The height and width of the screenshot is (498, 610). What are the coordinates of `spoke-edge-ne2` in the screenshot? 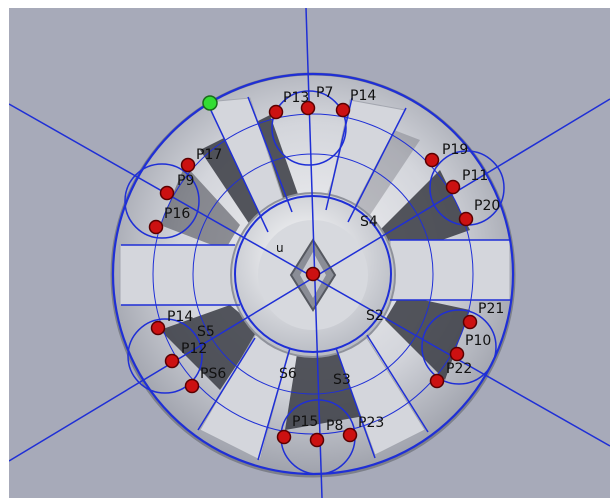 It's located at (377, 165).